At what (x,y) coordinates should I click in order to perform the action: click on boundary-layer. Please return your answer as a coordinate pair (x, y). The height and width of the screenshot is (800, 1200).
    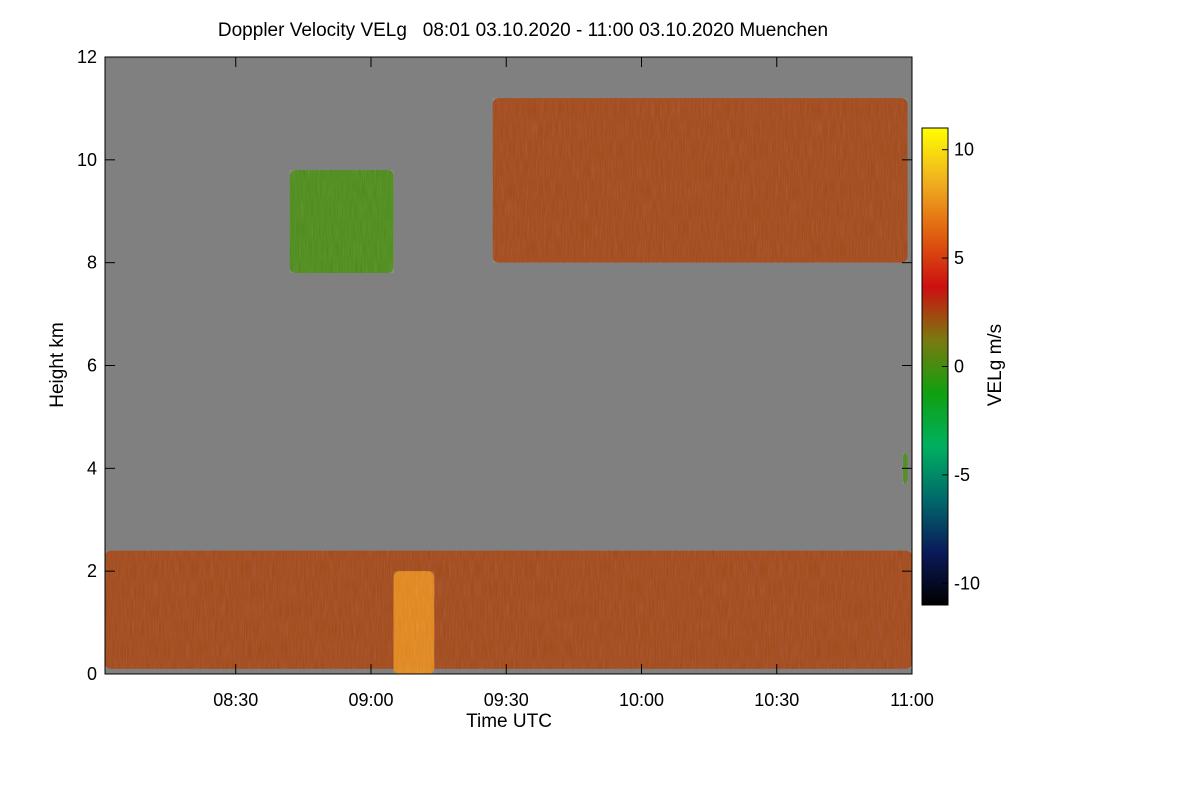
    Looking at the image, I should click on (508, 609).